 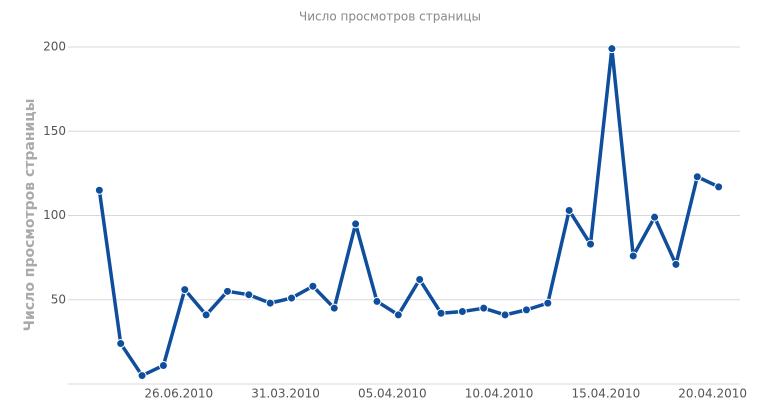 I want to click on x-tick-label: 05.04.2010, so click(x=392, y=394).